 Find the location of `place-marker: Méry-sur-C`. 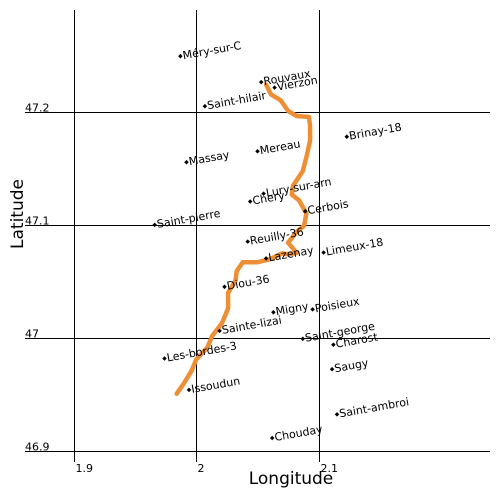

place-marker: Méry-sur-C is located at coordinates (210, 50).